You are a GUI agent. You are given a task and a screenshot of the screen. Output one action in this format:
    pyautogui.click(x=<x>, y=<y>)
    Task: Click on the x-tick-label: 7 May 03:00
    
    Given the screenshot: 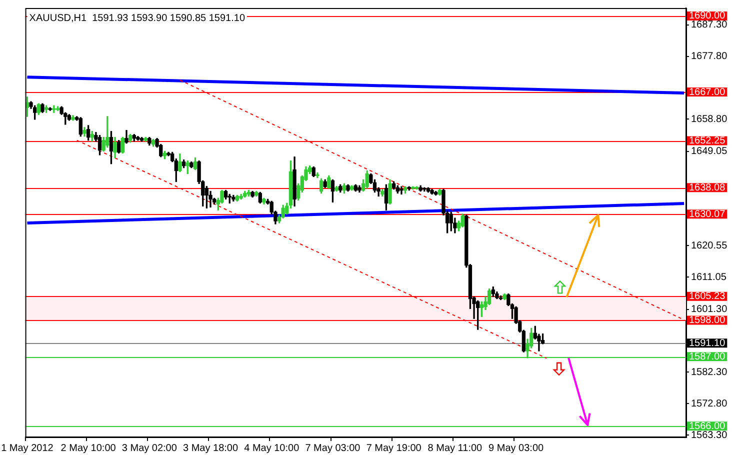 What is the action you would take?
    pyautogui.click(x=333, y=448)
    